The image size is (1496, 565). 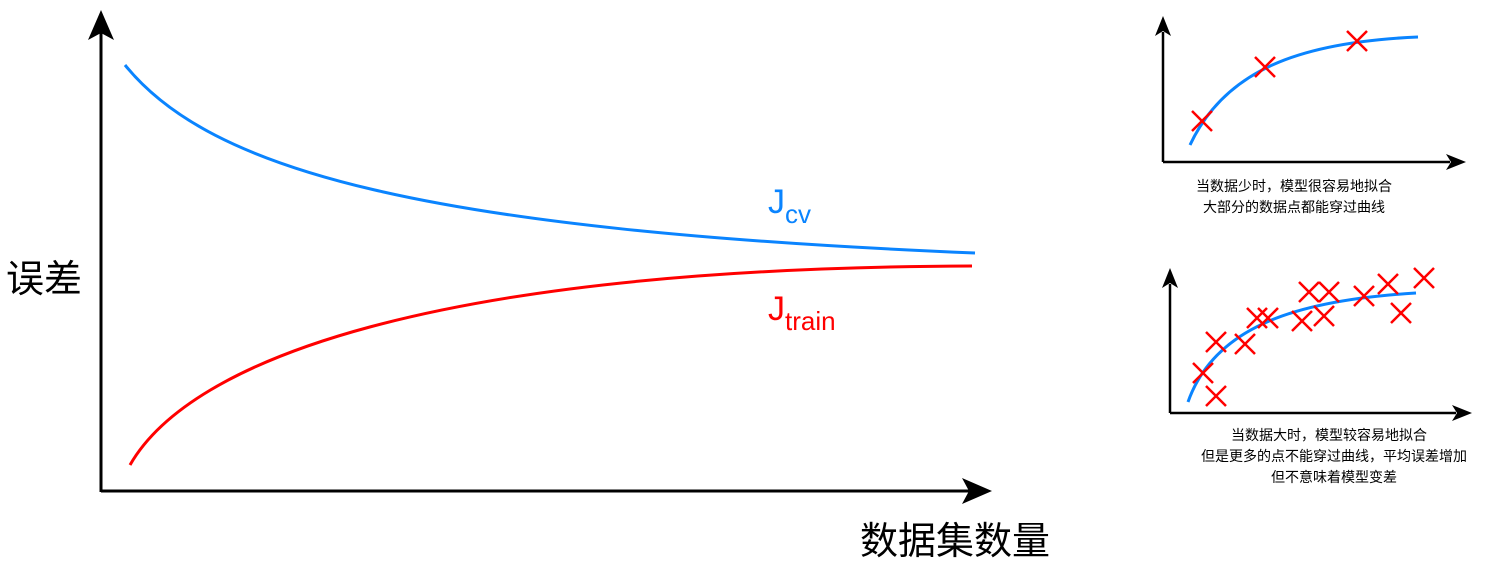 I want to click on caption-line: 但不意味着模型变差, so click(x=1334, y=477).